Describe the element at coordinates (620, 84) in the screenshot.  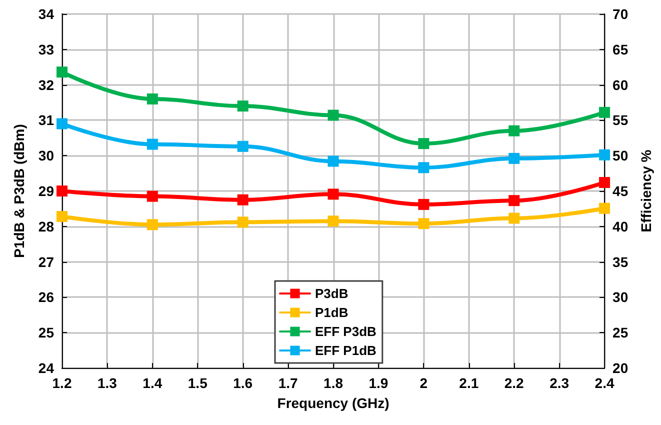
I see `y2-tick-label: 60` at that location.